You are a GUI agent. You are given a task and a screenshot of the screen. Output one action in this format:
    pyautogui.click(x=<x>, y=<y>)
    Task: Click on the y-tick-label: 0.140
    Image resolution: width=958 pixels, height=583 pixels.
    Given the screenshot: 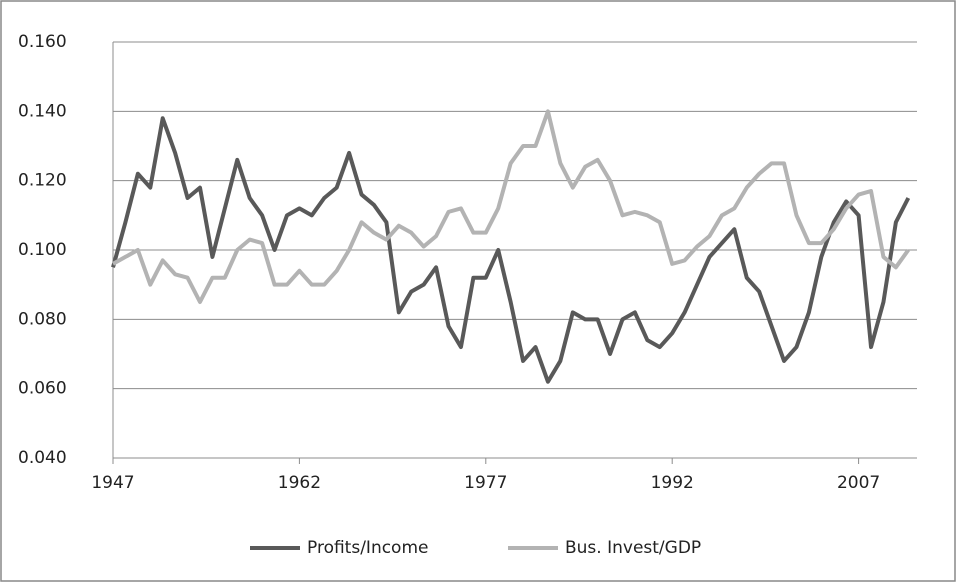 What is the action you would take?
    pyautogui.click(x=42, y=111)
    